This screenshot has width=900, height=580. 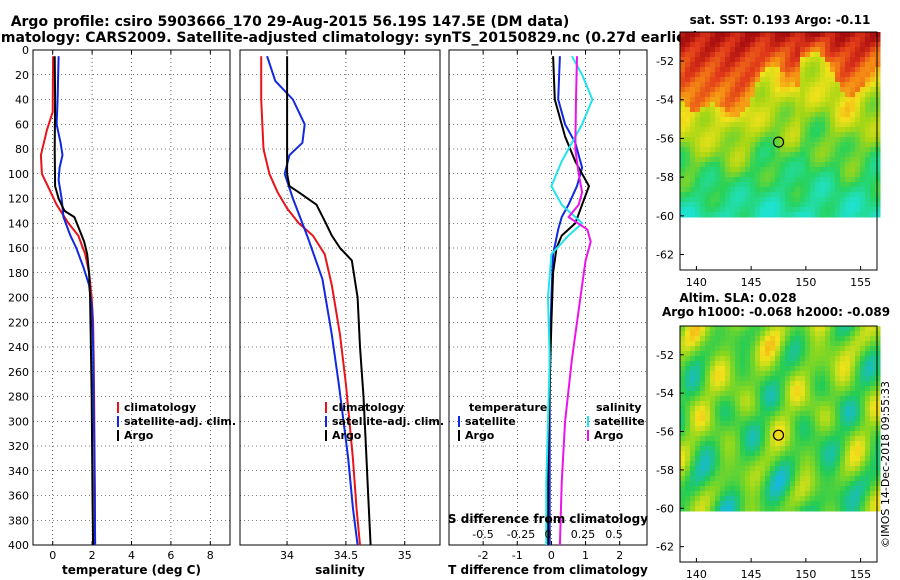 What do you see at coordinates (483, 555) in the screenshot?
I see `x-tick-label: -2` at bounding box center [483, 555].